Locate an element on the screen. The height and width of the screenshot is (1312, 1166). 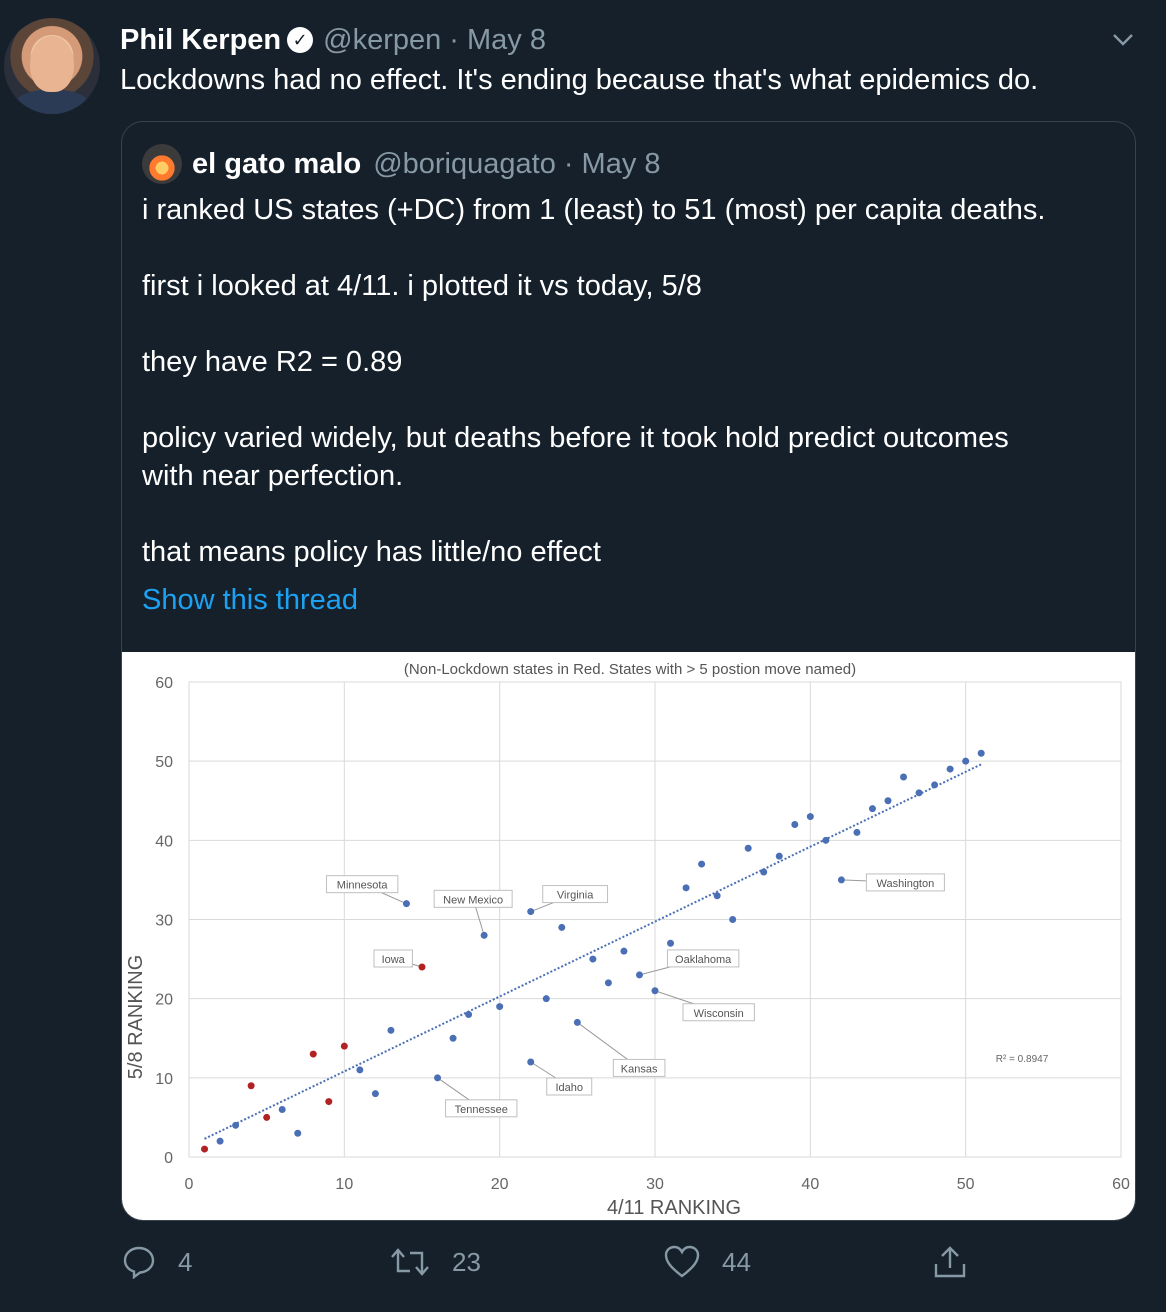
annotation-label: Tennessee is located at coordinates (481, 1110).